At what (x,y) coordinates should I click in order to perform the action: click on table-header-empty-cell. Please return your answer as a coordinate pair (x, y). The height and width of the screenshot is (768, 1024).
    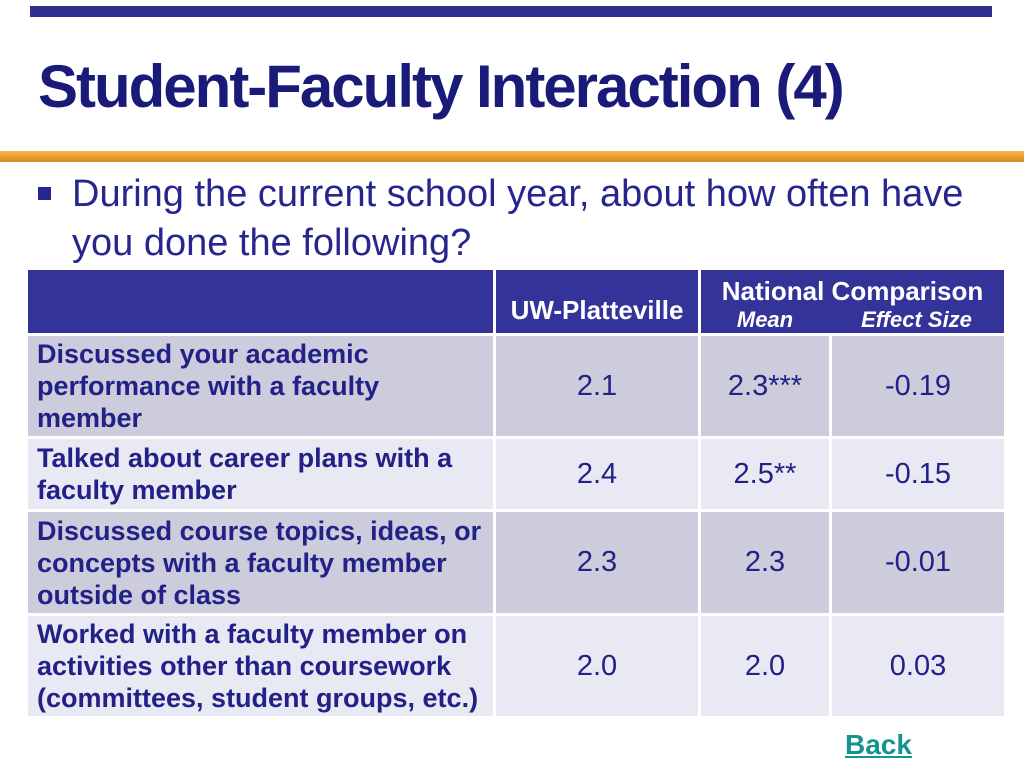
    Looking at the image, I should click on (260, 301).